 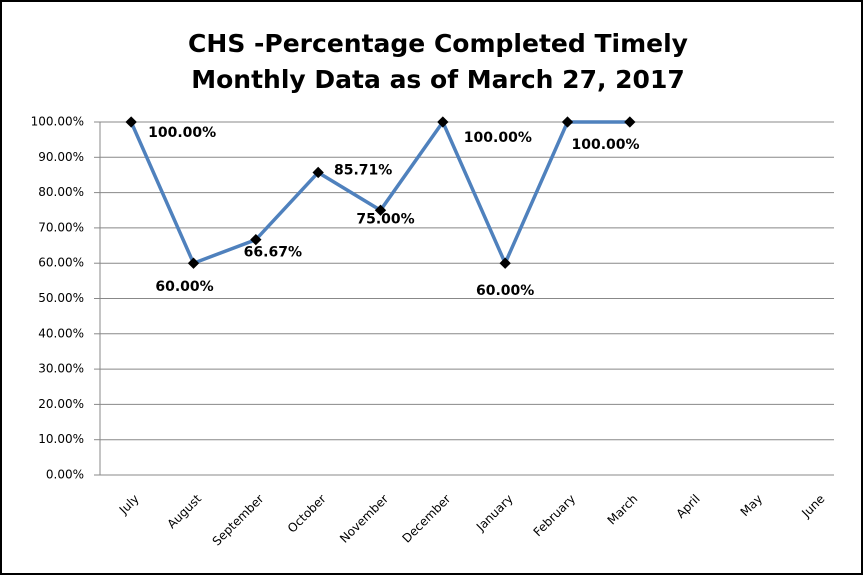 I want to click on data-label: 85.71%, so click(x=363, y=170).